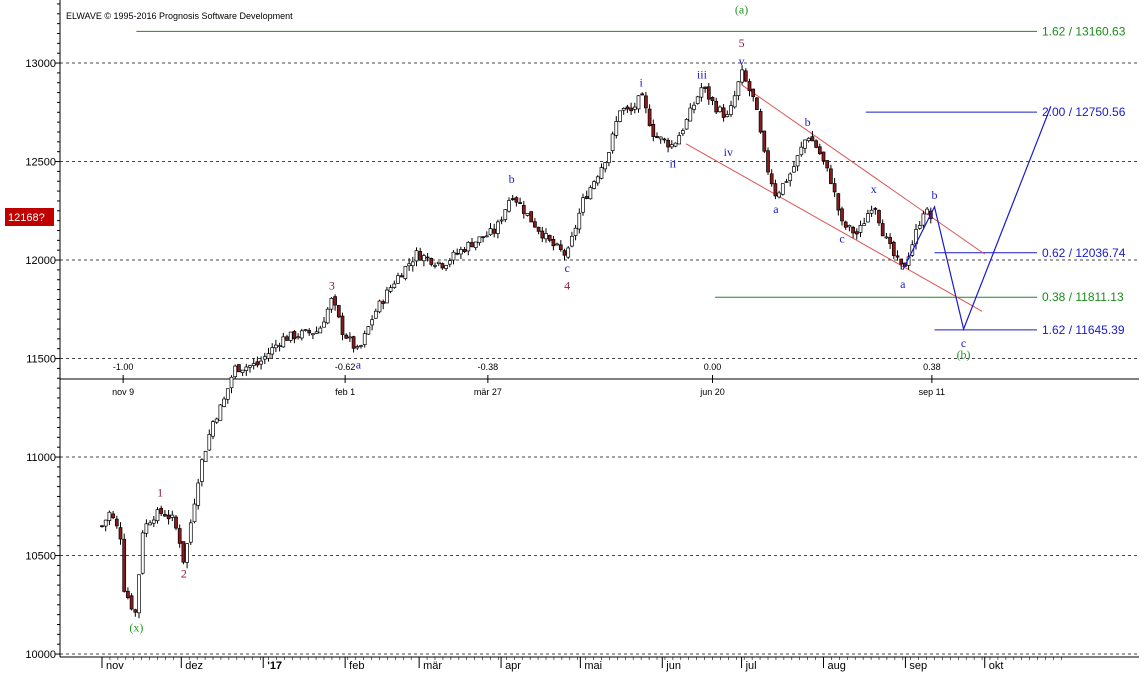  What do you see at coordinates (40, 64) in the screenshot?
I see `y-tick-label: 13000` at bounding box center [40, 64].